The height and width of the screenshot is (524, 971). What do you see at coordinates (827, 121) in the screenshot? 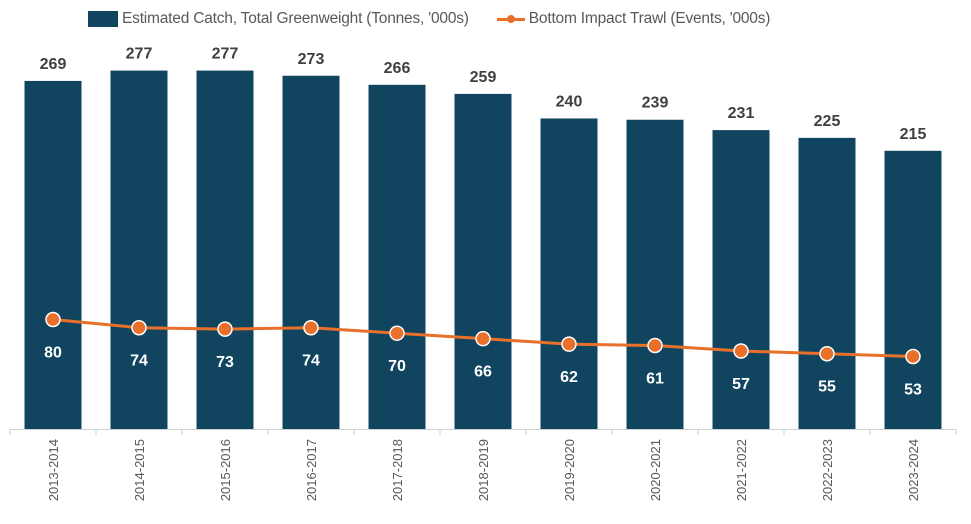
I see `bar-data-label: 225` at bounding box center [827, 121].